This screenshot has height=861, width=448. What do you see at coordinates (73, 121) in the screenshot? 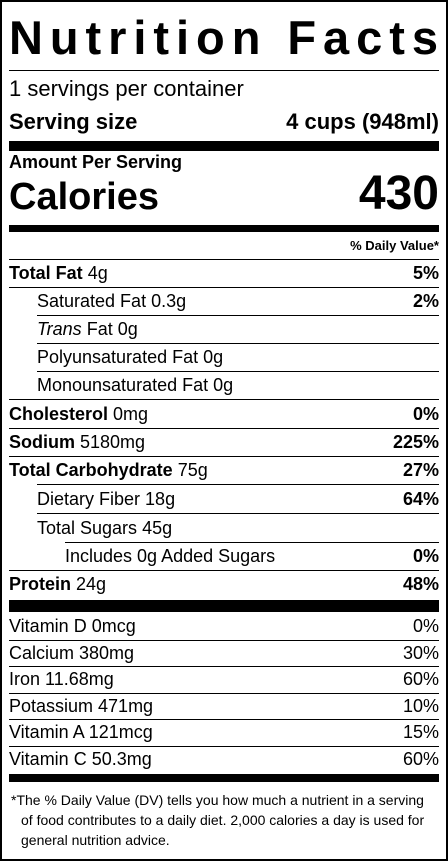
I see `serving-size-label: Serving size` at bounding box center [73, 121].